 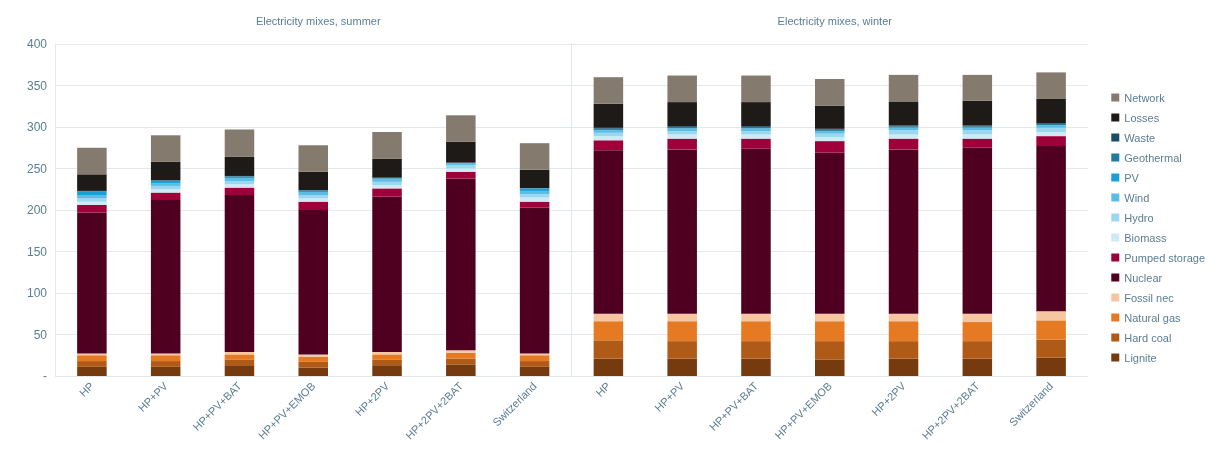 I want to click on legend-label: Biomass, so click(x=1145, y=237).